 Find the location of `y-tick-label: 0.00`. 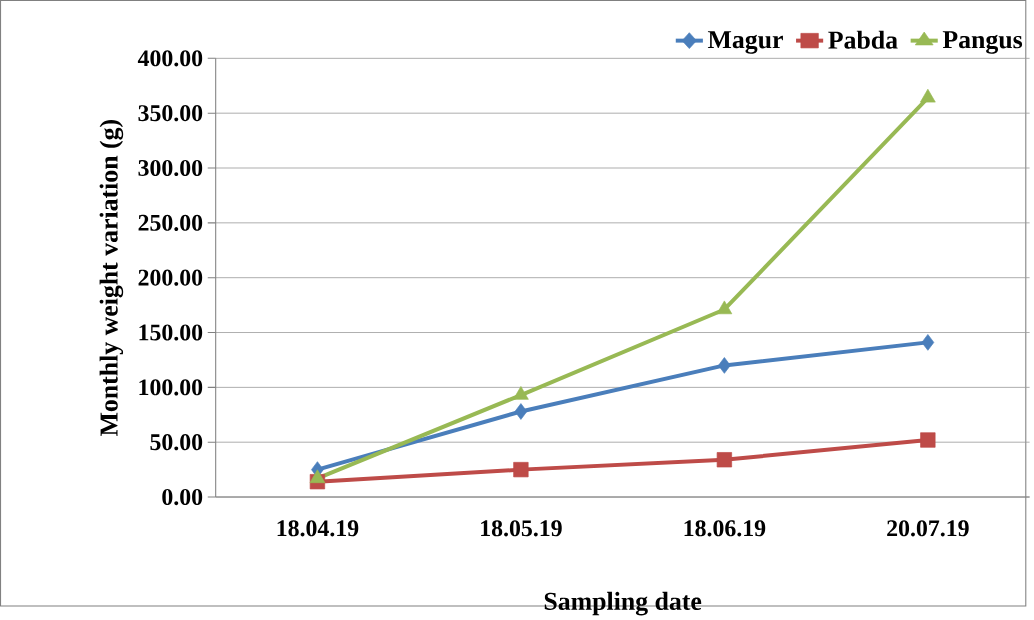

y-tick-label: 0.00 is located at coordinates (182, 497).